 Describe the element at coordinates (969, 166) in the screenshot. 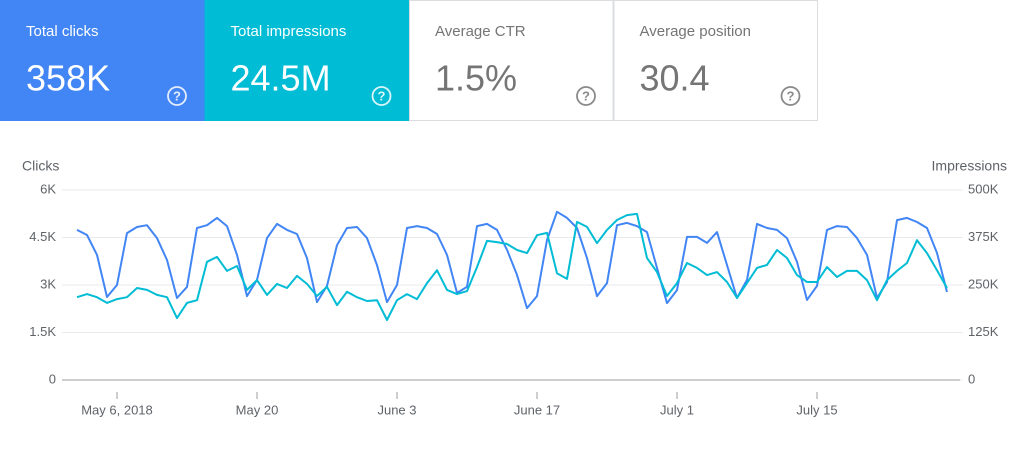

I see `y2-axis-title: Impressions` at that location.